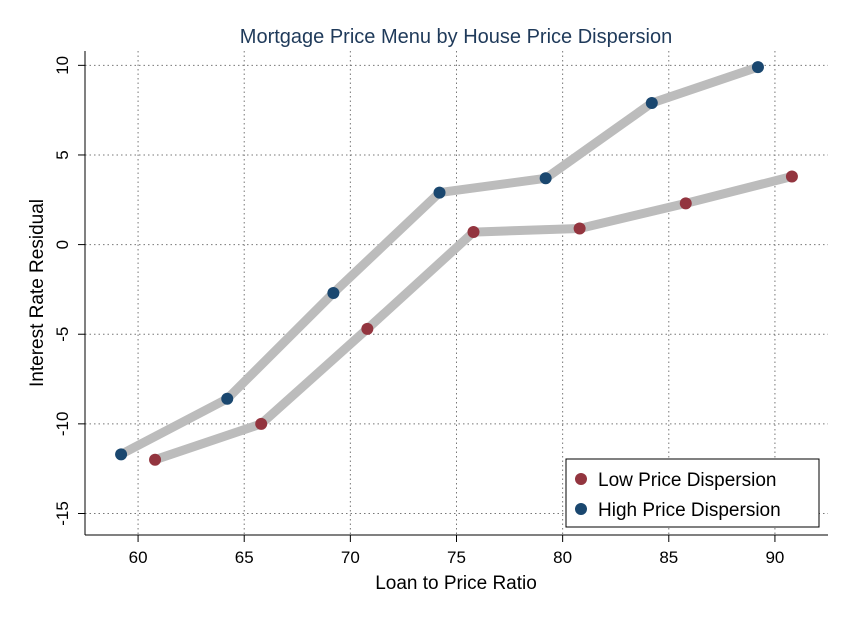 The width and height of the screenshot is (850, 619). What do you see at coordinates (562, 557) in the screenshot?
I see `x-tick-label: 80` at bounding box center [562, 557].